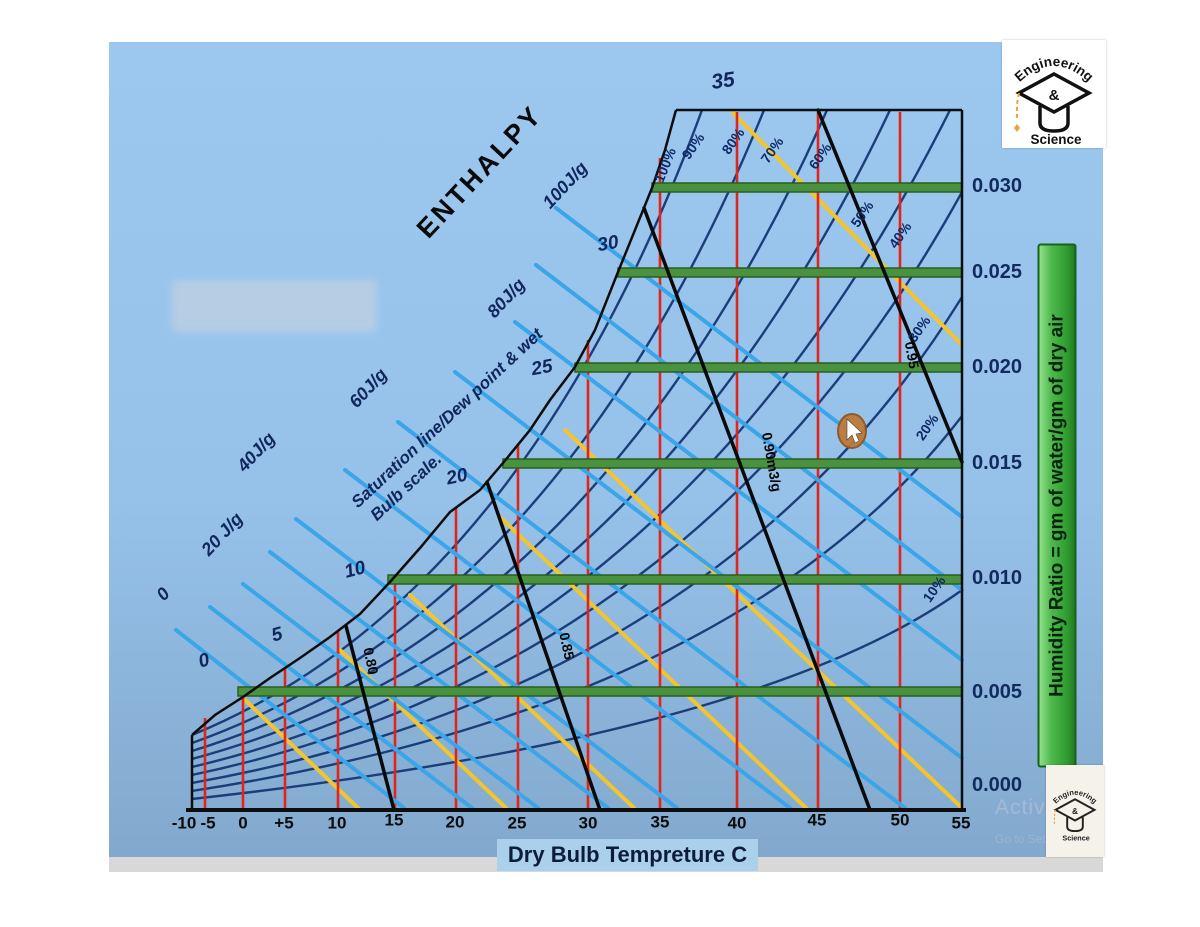  Describe the element at coordinates (1056, 139) in the screenshot. I see `logo-text-bottom: Science` at that location.